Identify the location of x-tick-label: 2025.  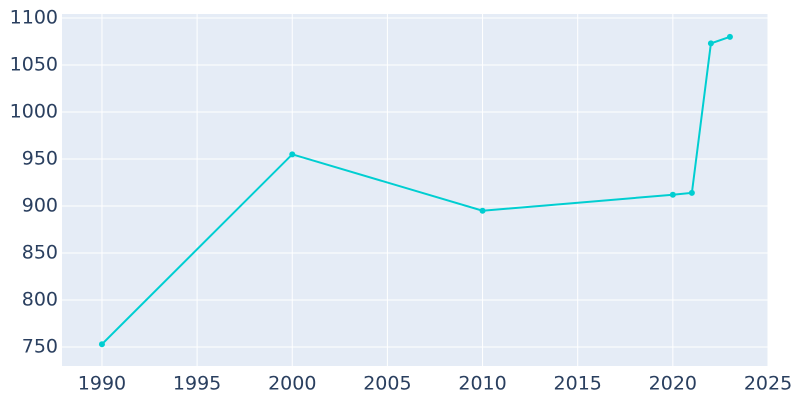
(768, 384).